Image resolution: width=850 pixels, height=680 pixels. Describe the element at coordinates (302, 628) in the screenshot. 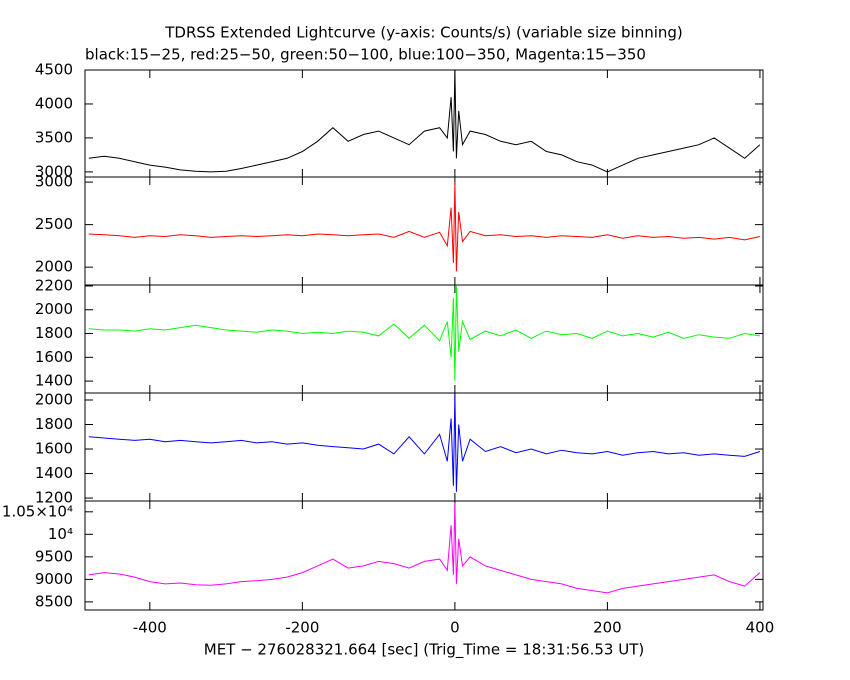

I see `x-tick-label: -200` at that location.